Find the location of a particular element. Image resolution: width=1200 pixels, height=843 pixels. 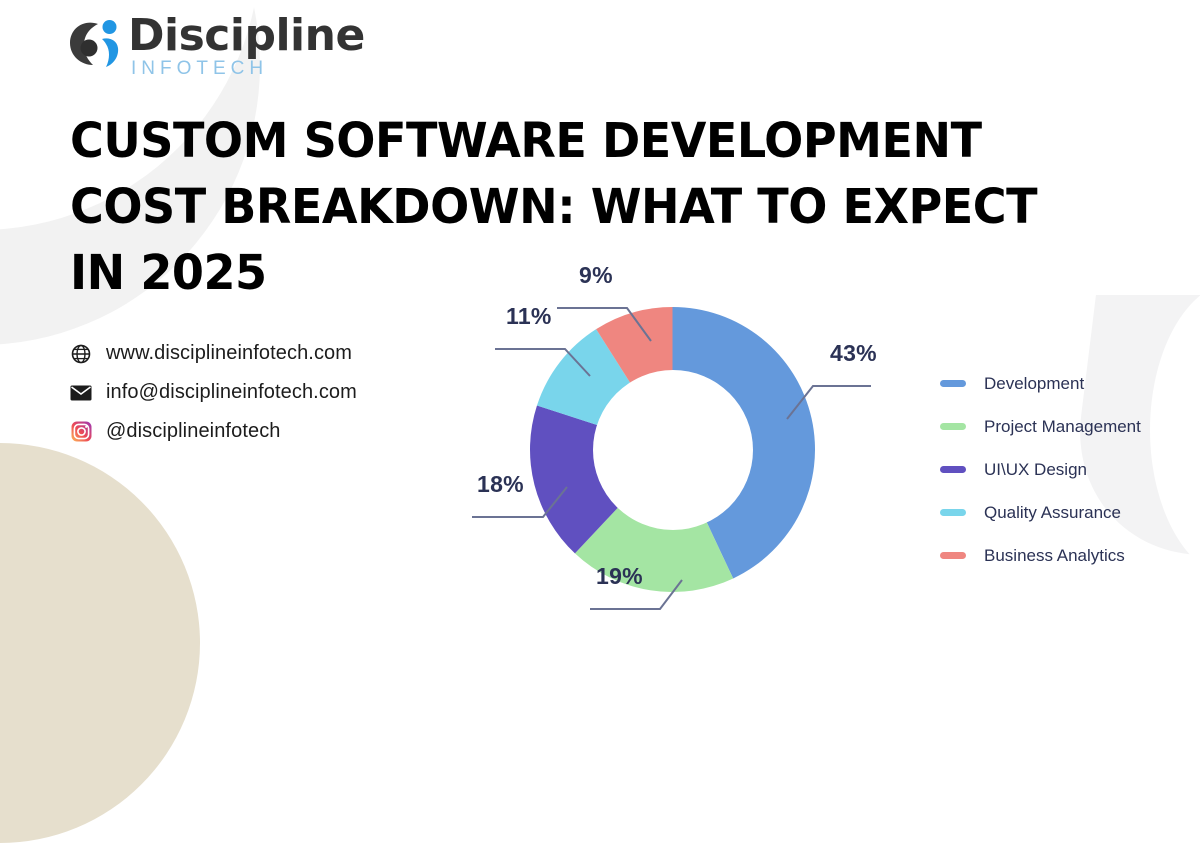

brand-name: Discipline is located at coordinates (246, 35).